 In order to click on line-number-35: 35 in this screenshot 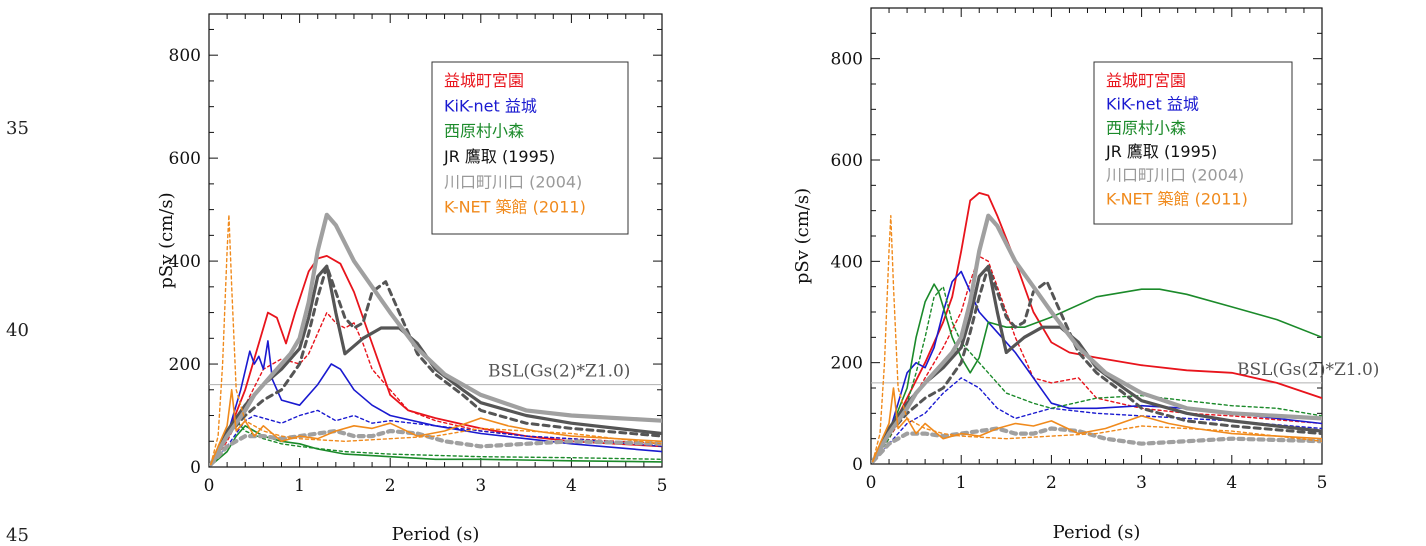, I will do `click(17, 128)`.